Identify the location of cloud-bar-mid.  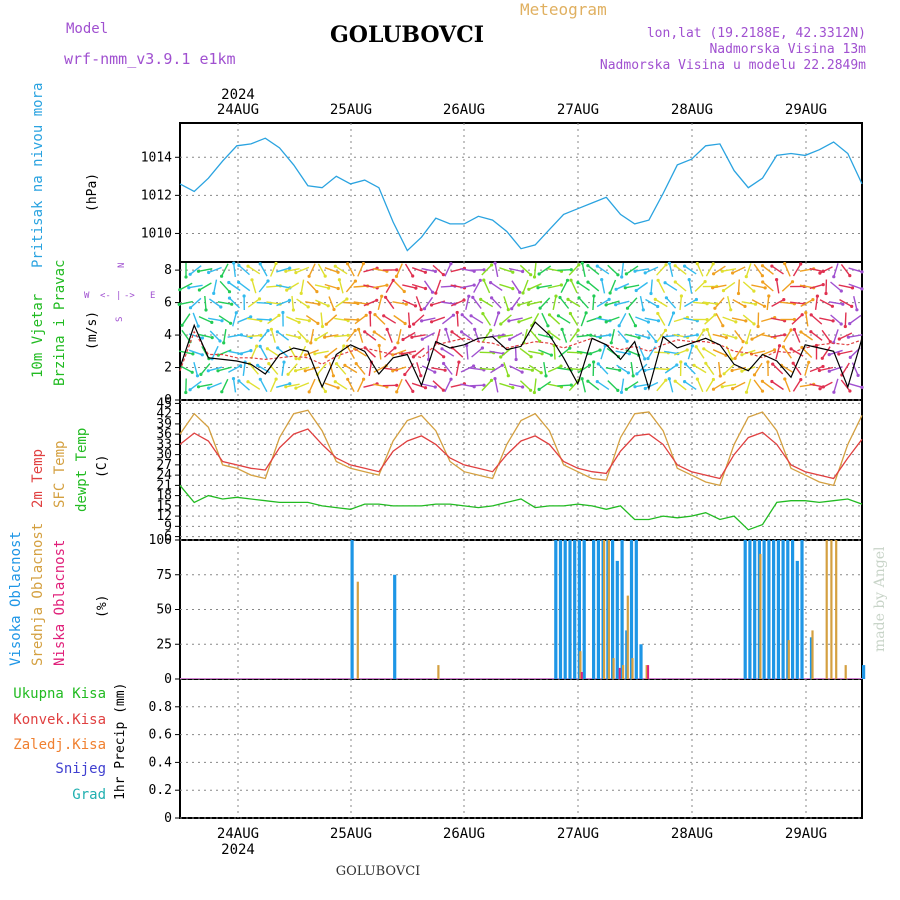
(845, 672).